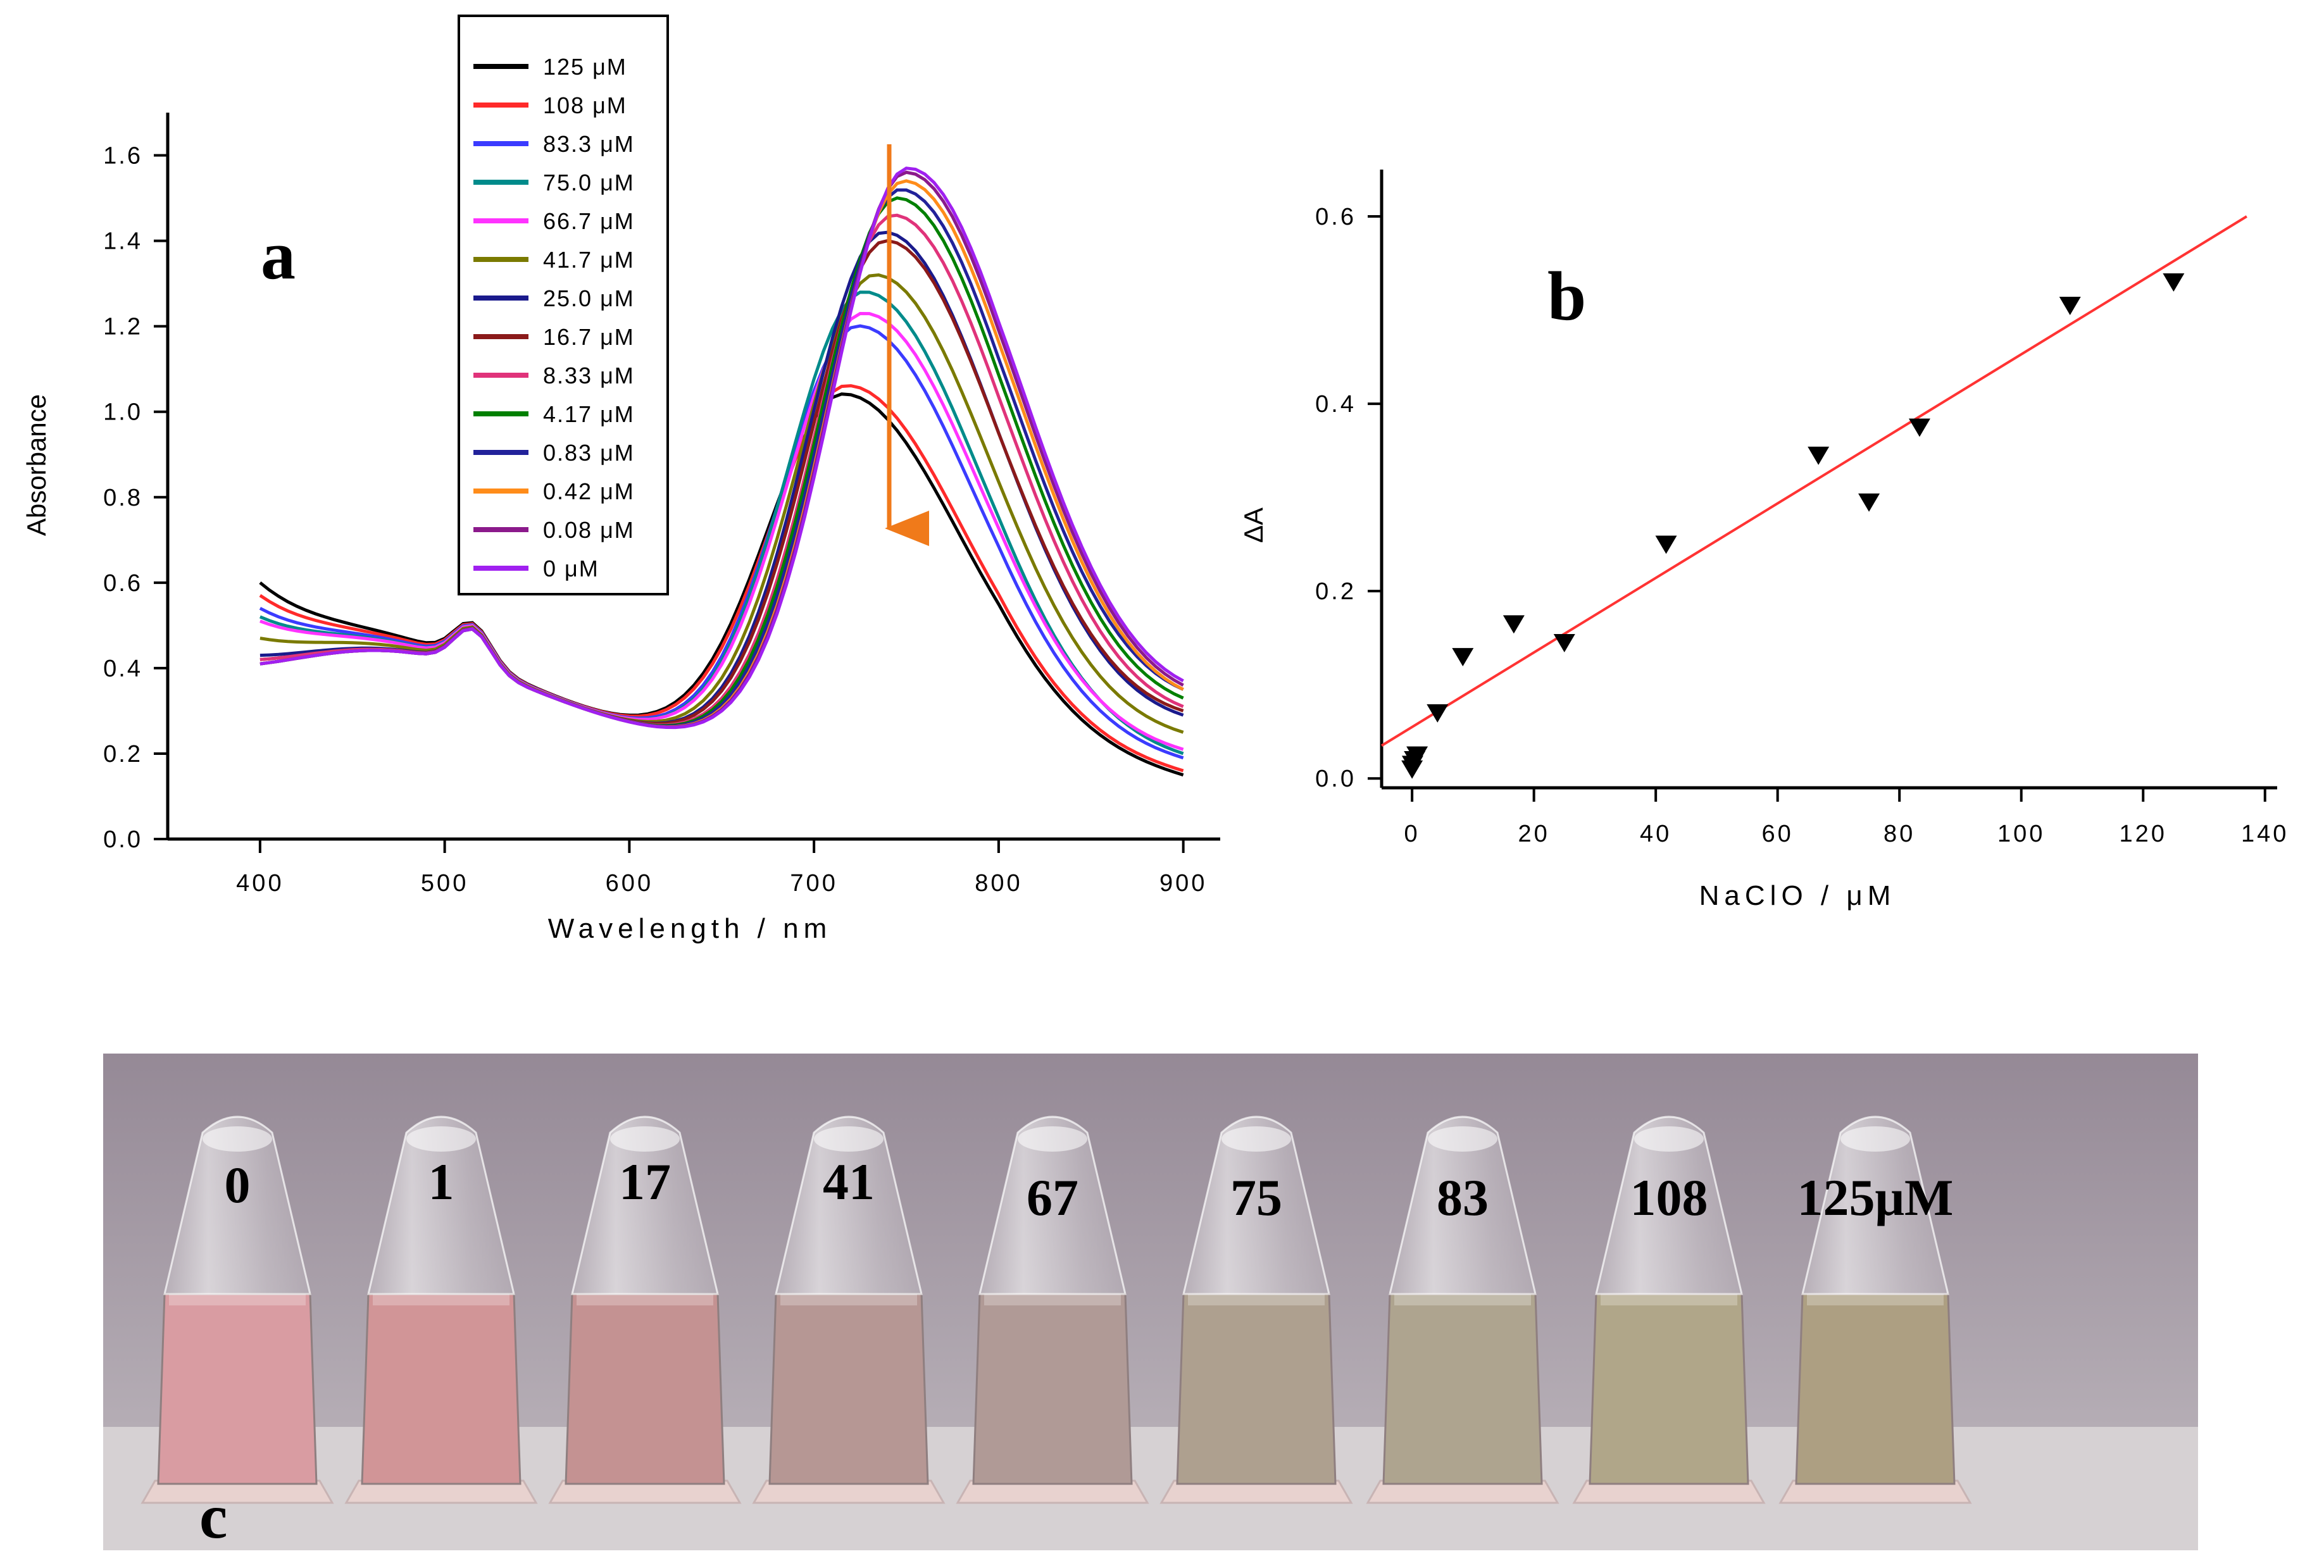 This screenshot has width=2324, height=1568. I want to click on a-panel-label: a, so click(278, 255).